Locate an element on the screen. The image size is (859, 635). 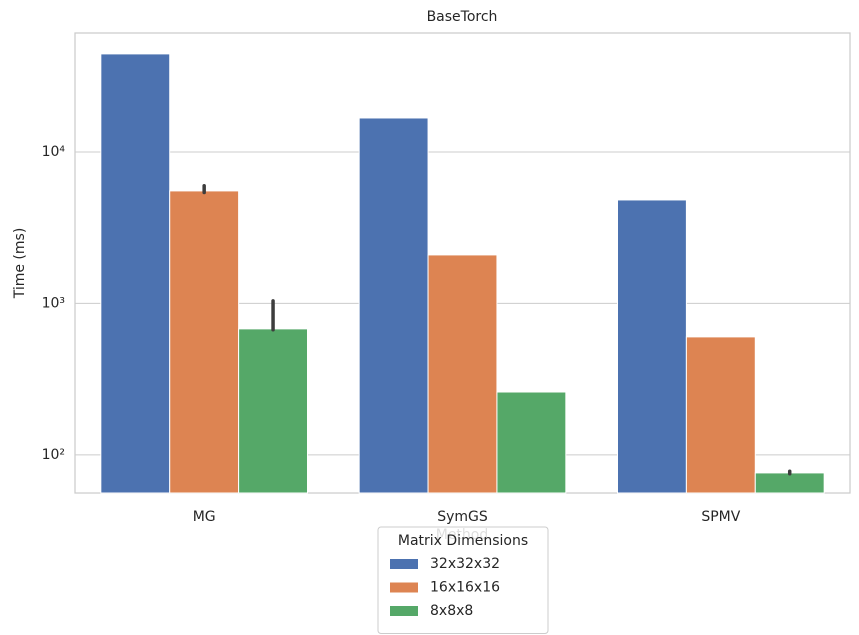
legend-box is located at coordinates (463, 580).